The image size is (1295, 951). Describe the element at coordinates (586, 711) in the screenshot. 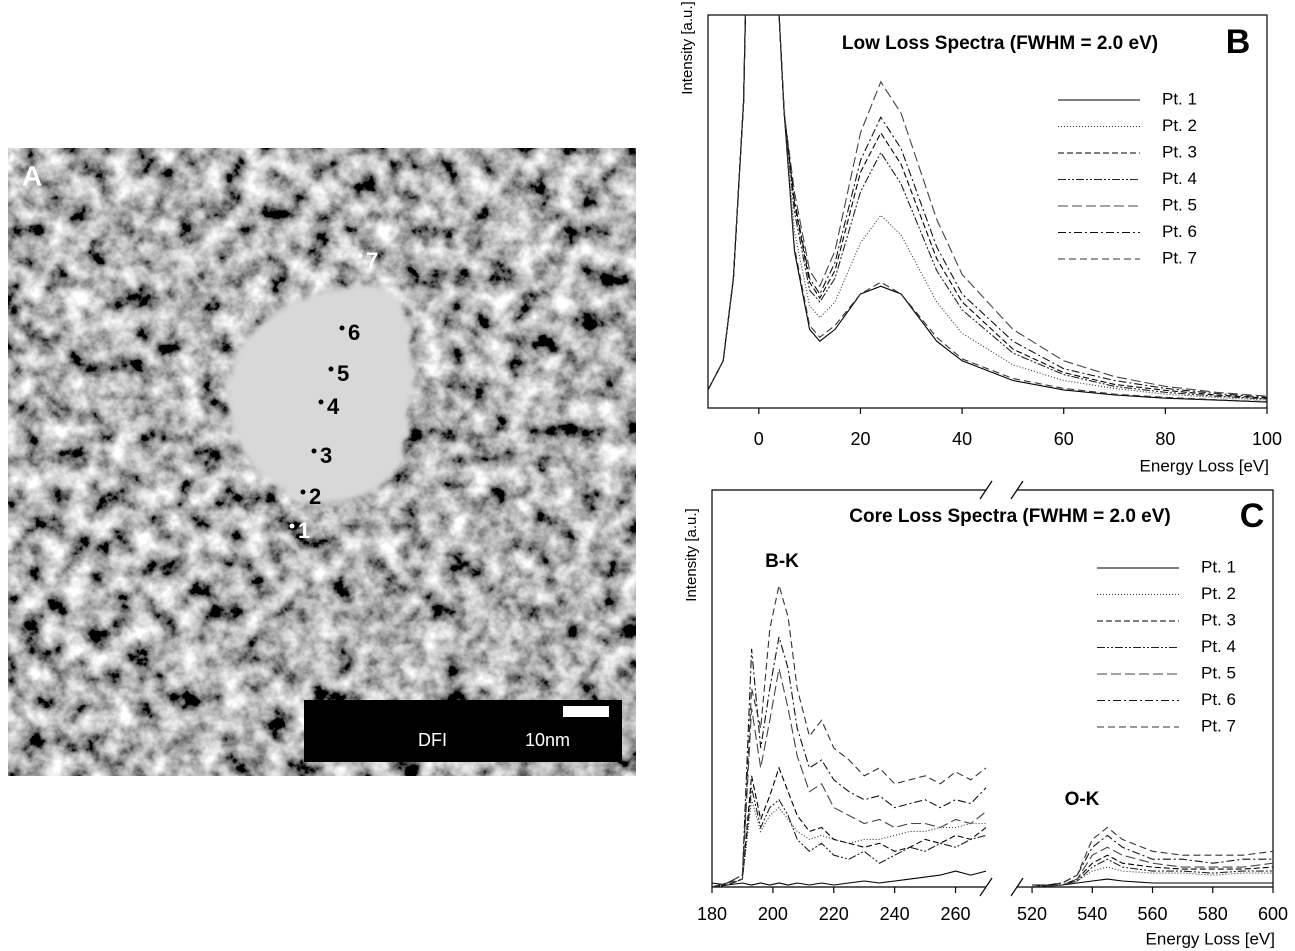

I see `scale-bar` at that location.